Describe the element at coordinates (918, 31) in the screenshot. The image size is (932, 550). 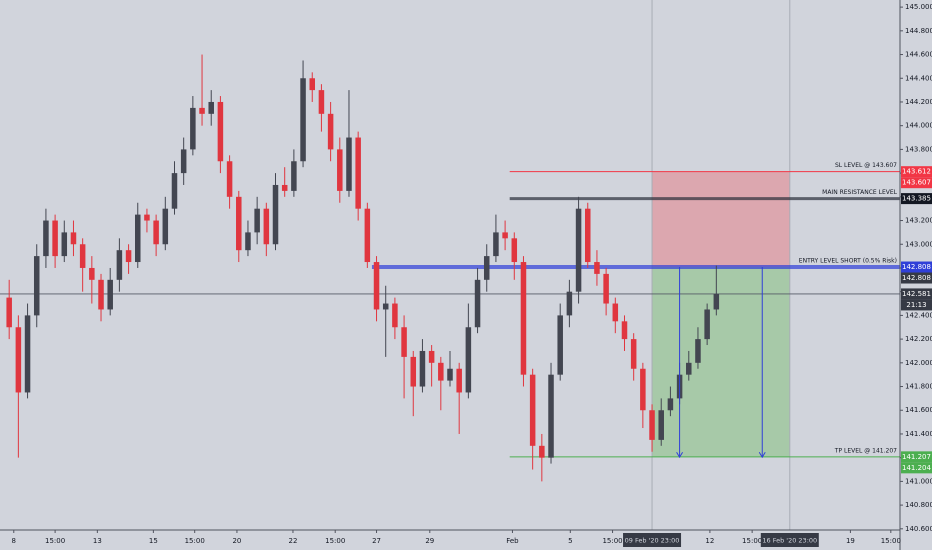
I see `y-tick-label: 144.800` at that location.